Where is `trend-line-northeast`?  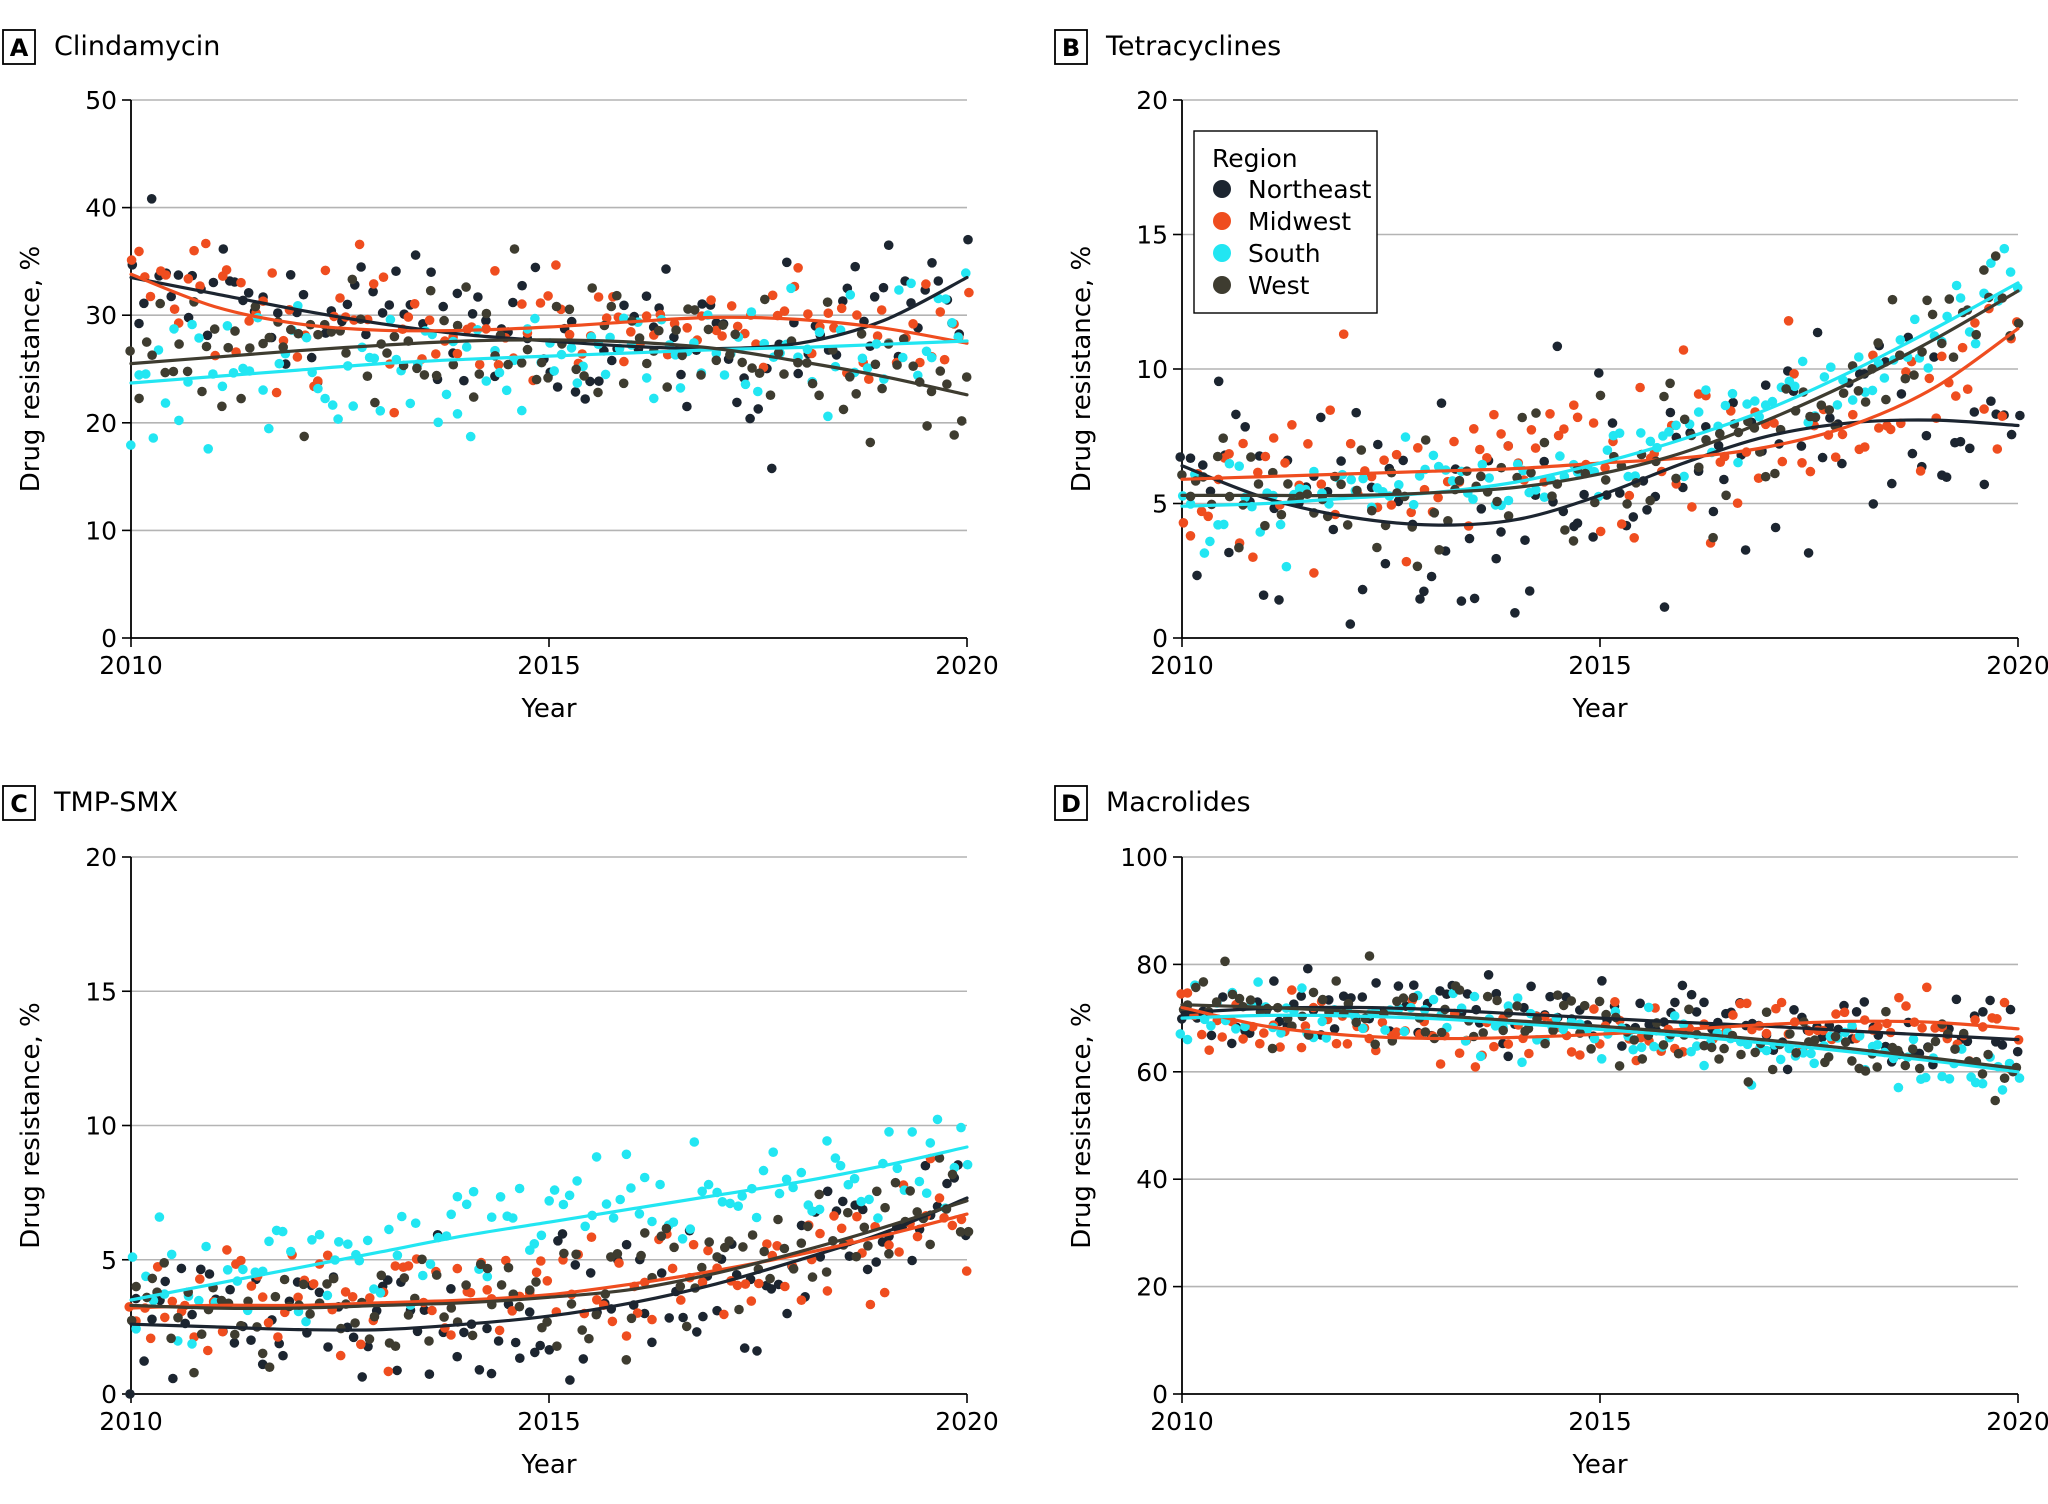 trend-line-northeast is located at coordinates (549, 1264).